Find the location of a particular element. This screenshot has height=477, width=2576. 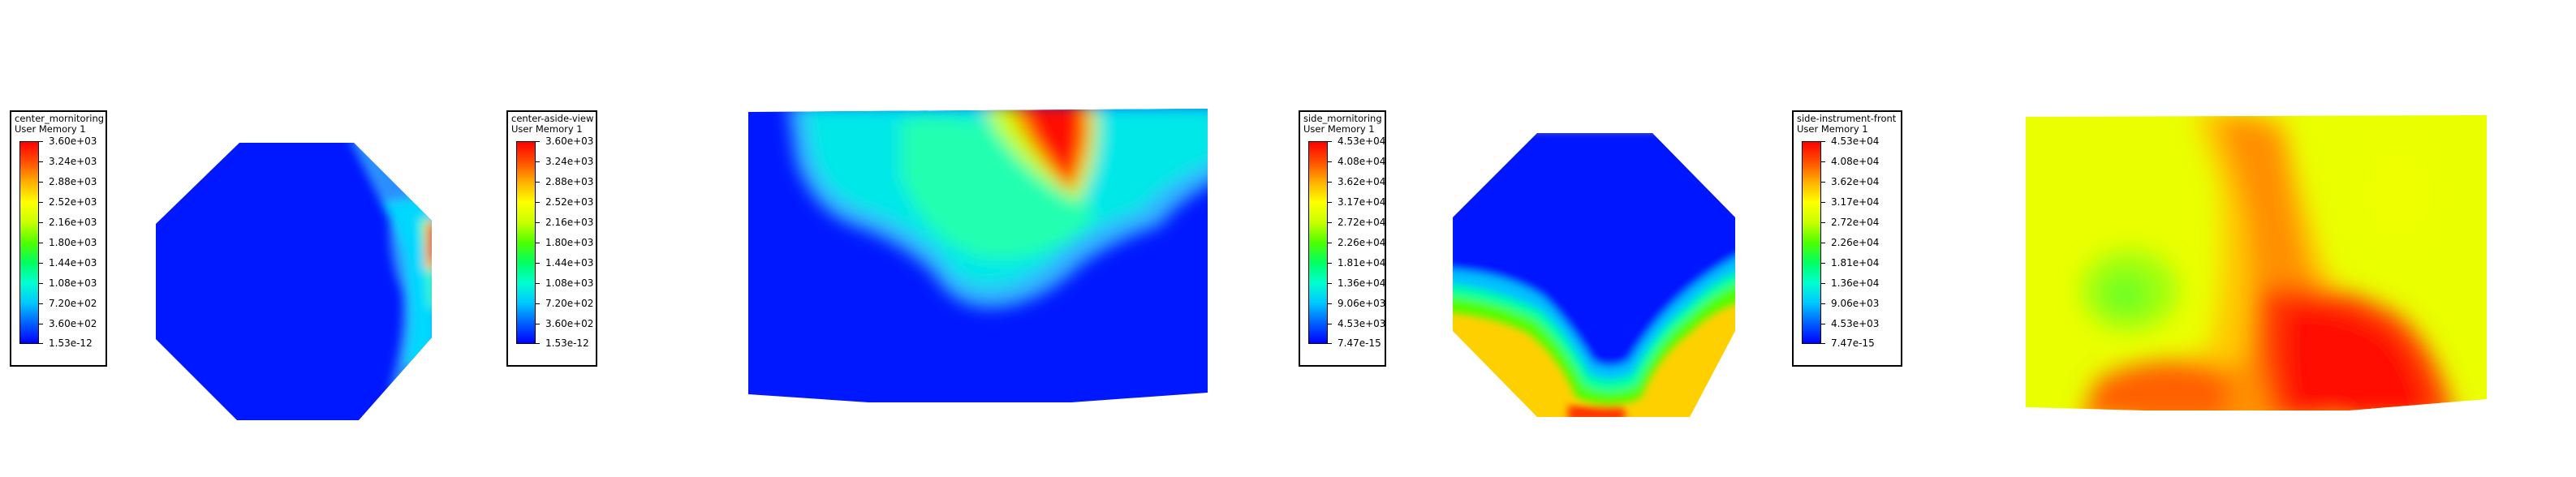

legend-title: center_mornitoring is located at coordinates (60, 118).